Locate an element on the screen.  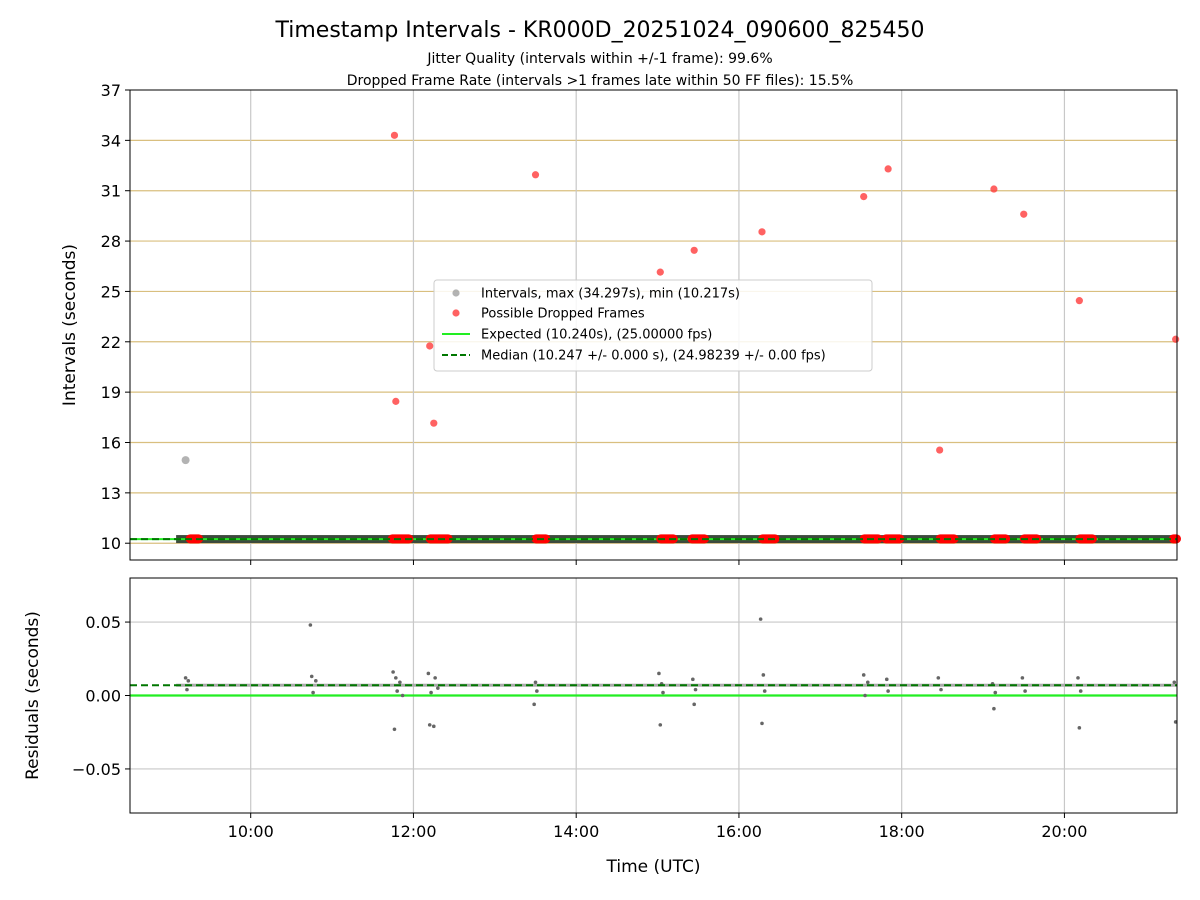
intervals-ytick-label-7: 31 is located at coordinates (111, 191).